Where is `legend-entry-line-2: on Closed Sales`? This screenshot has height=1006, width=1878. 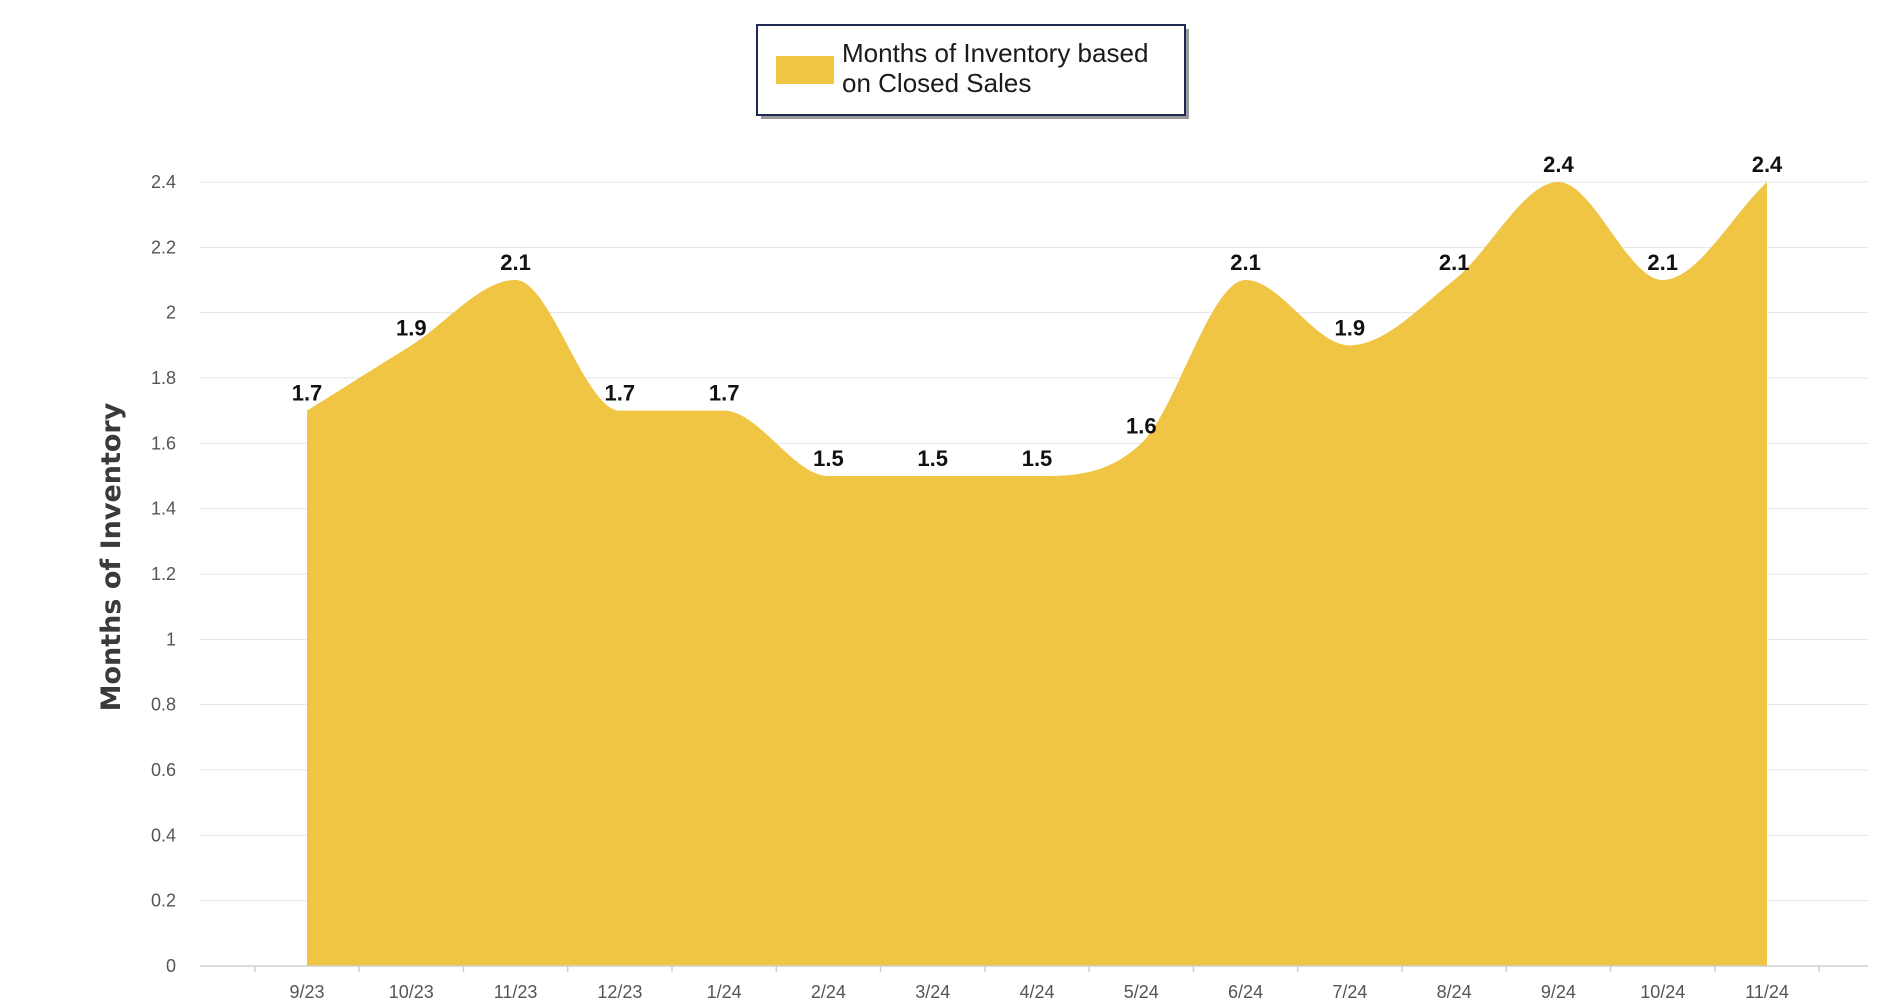 legend-entry-line-2: on Closed Sales is located at coordinates (936, 83).